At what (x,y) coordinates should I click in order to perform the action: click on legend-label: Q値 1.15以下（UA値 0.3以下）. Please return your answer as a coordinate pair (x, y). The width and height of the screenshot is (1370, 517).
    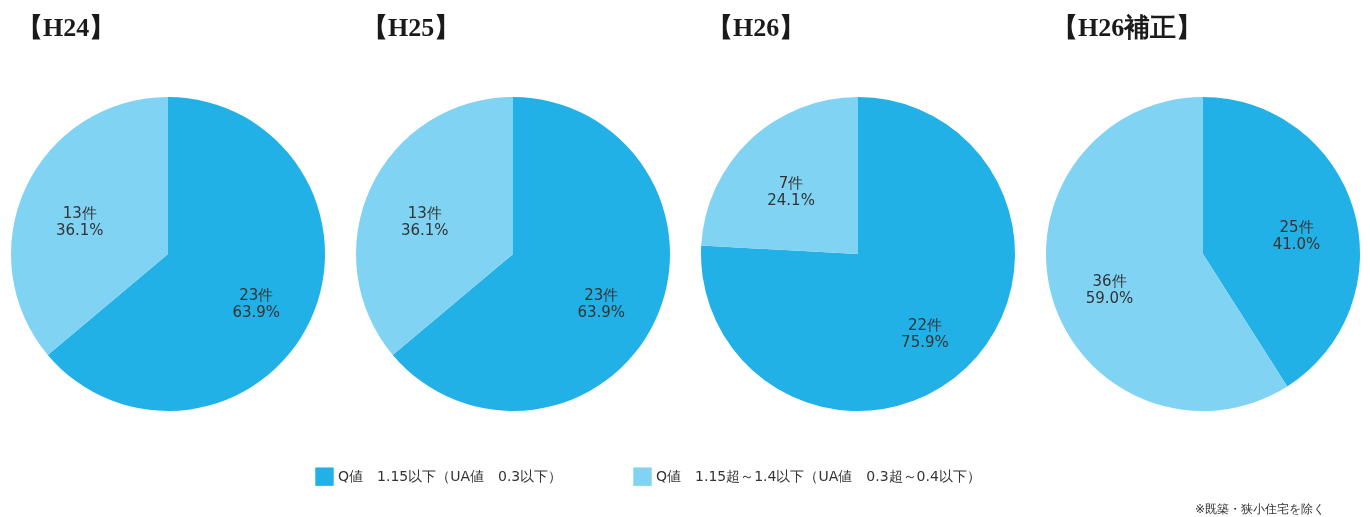
    Looking at the image, I should click on (450, 475).